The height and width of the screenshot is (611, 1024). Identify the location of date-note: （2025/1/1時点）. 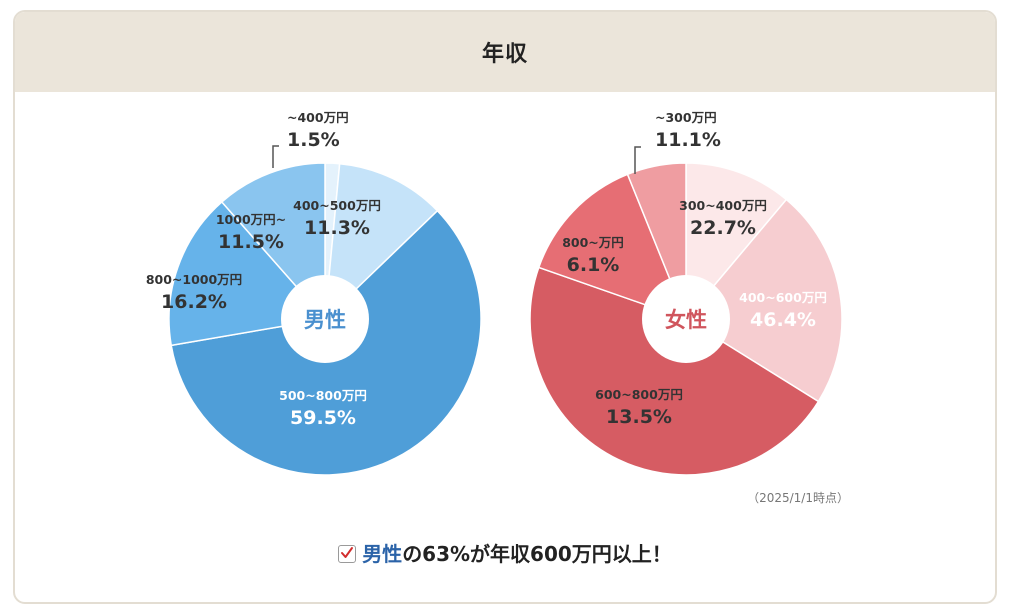
(798, 498).